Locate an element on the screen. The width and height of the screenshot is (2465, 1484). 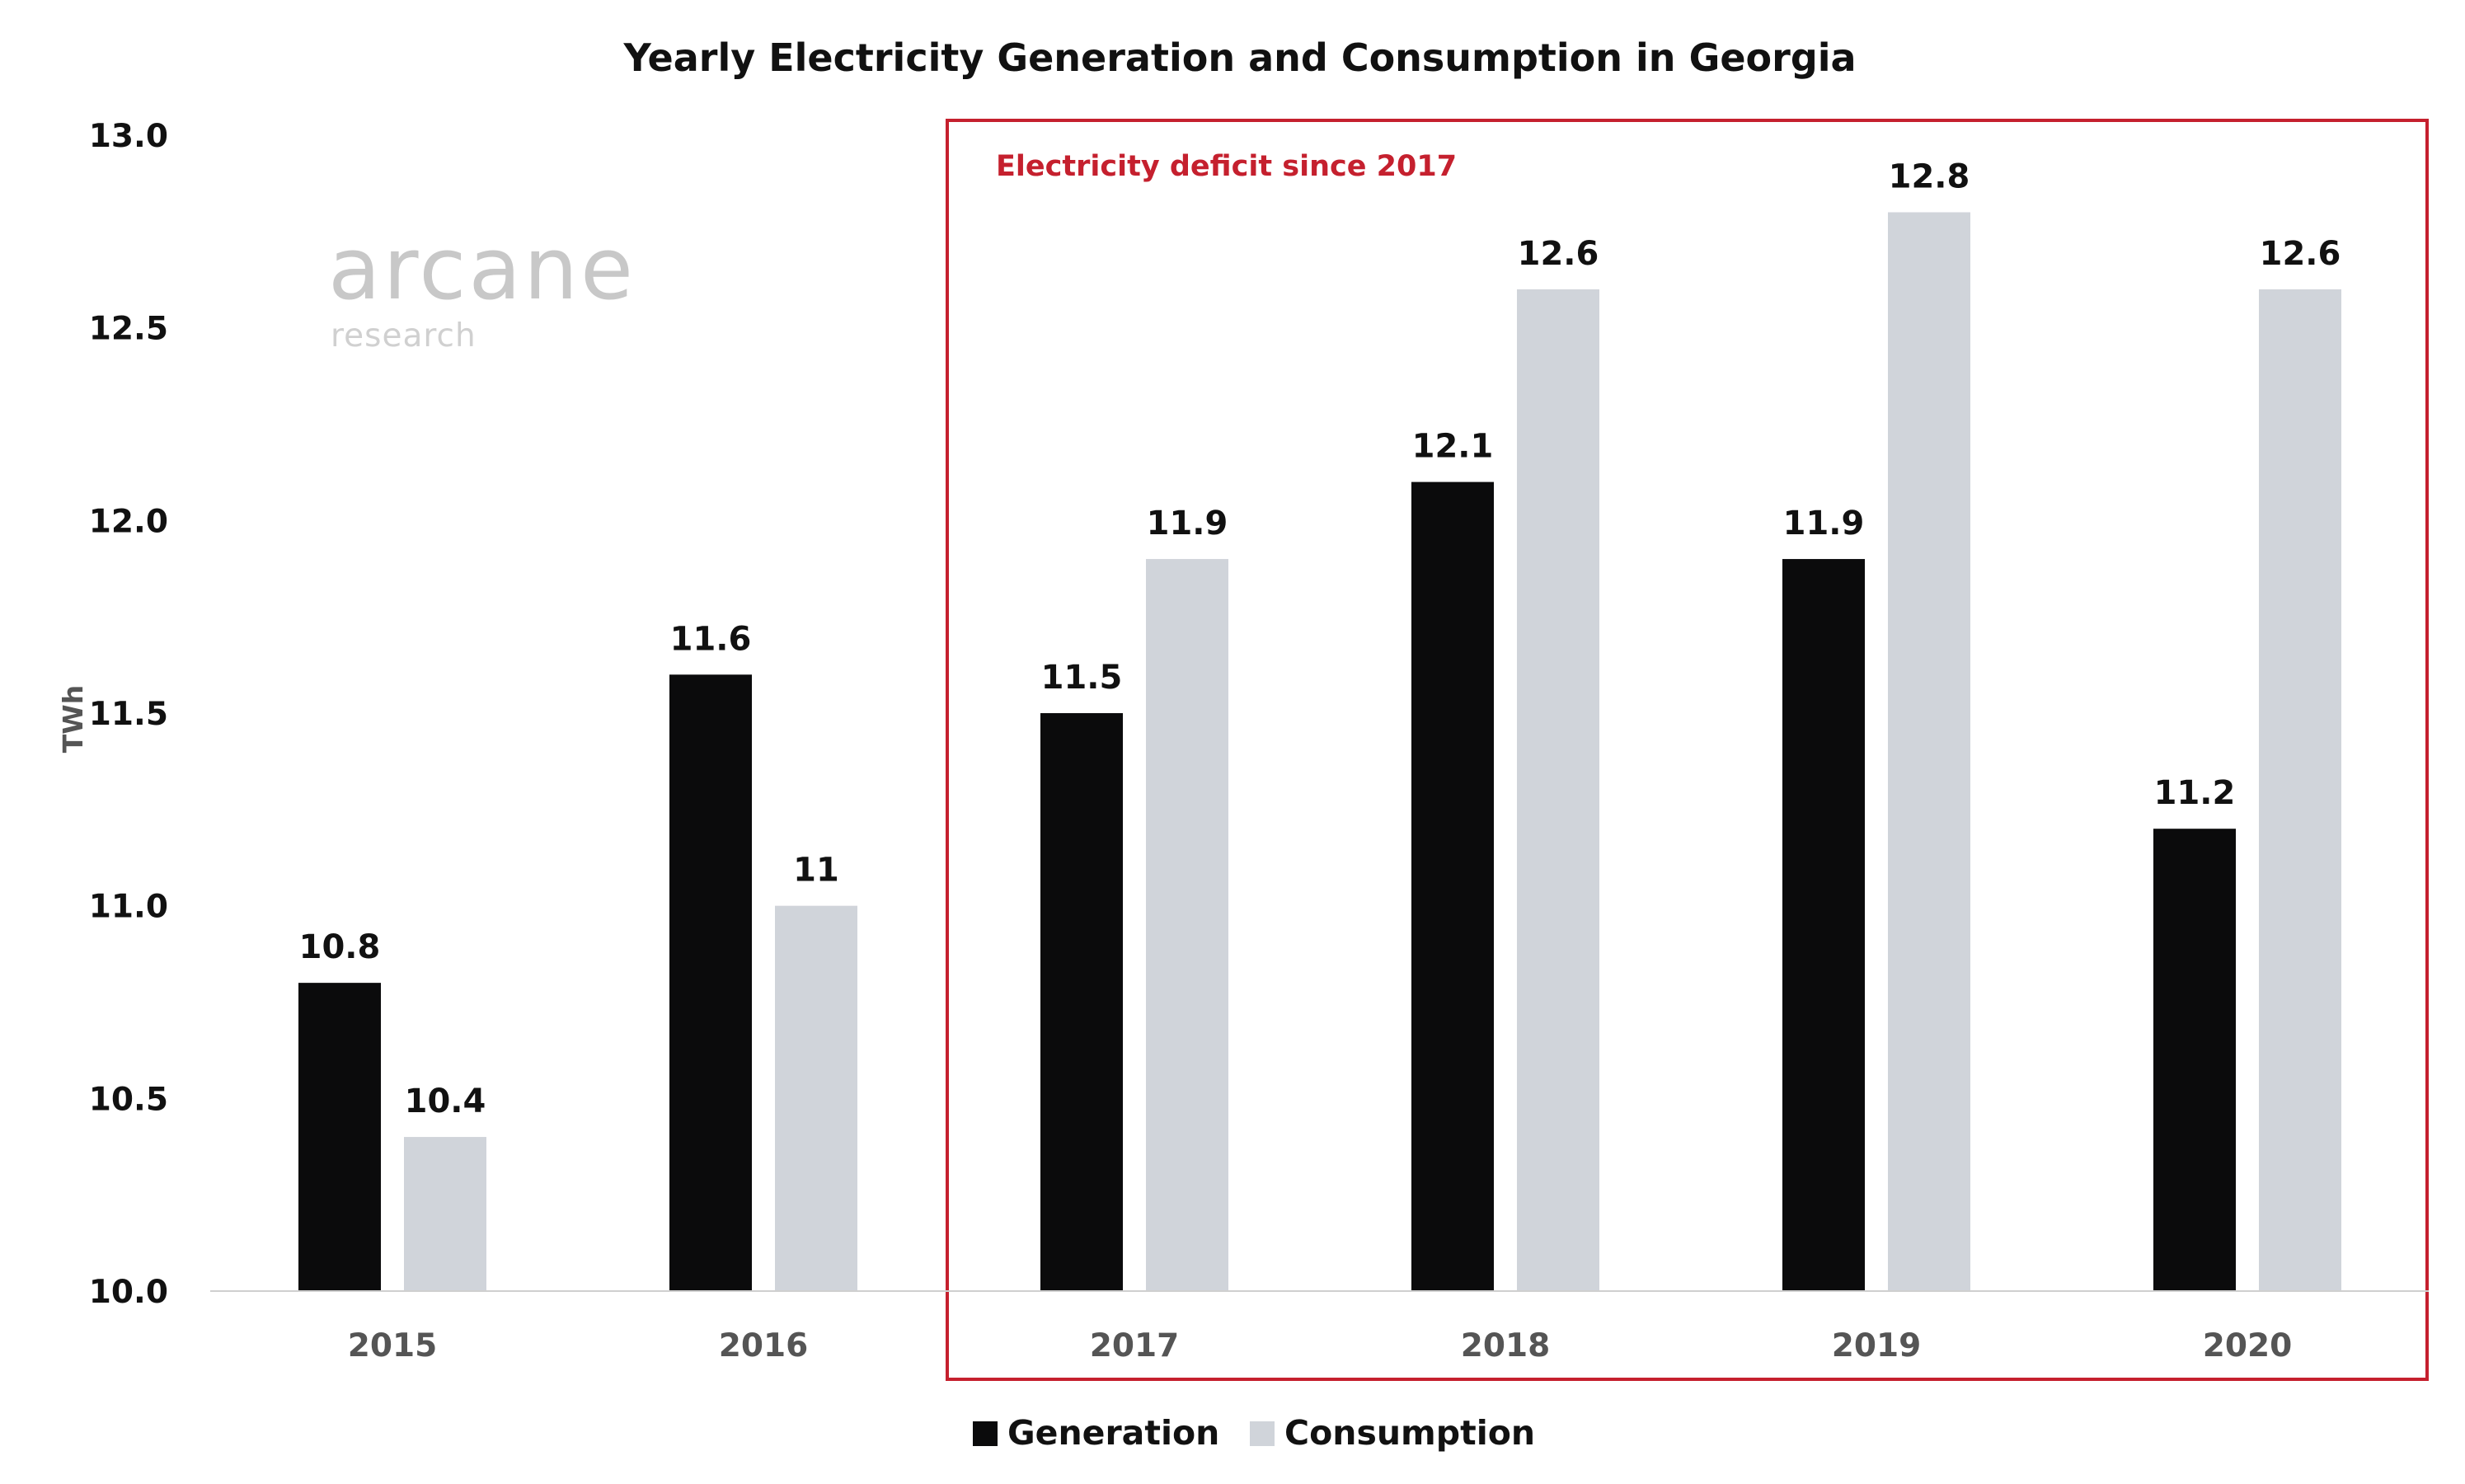
legend-label-generation: Generation is located at coordinates (1113, 1433).